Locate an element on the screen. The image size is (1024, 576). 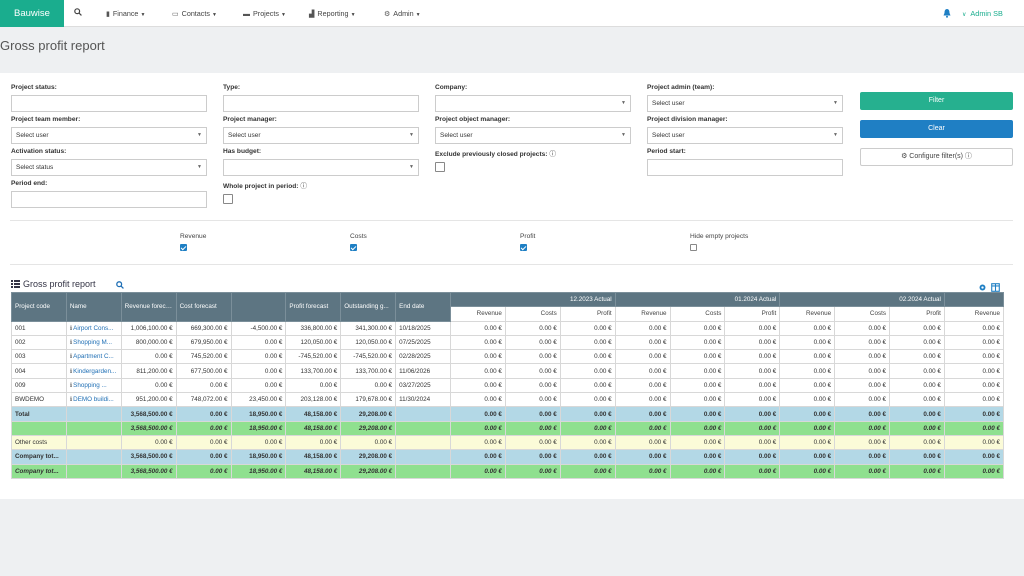
col-profit-forecast: Profit forecast is located at coordinates (313, 307).